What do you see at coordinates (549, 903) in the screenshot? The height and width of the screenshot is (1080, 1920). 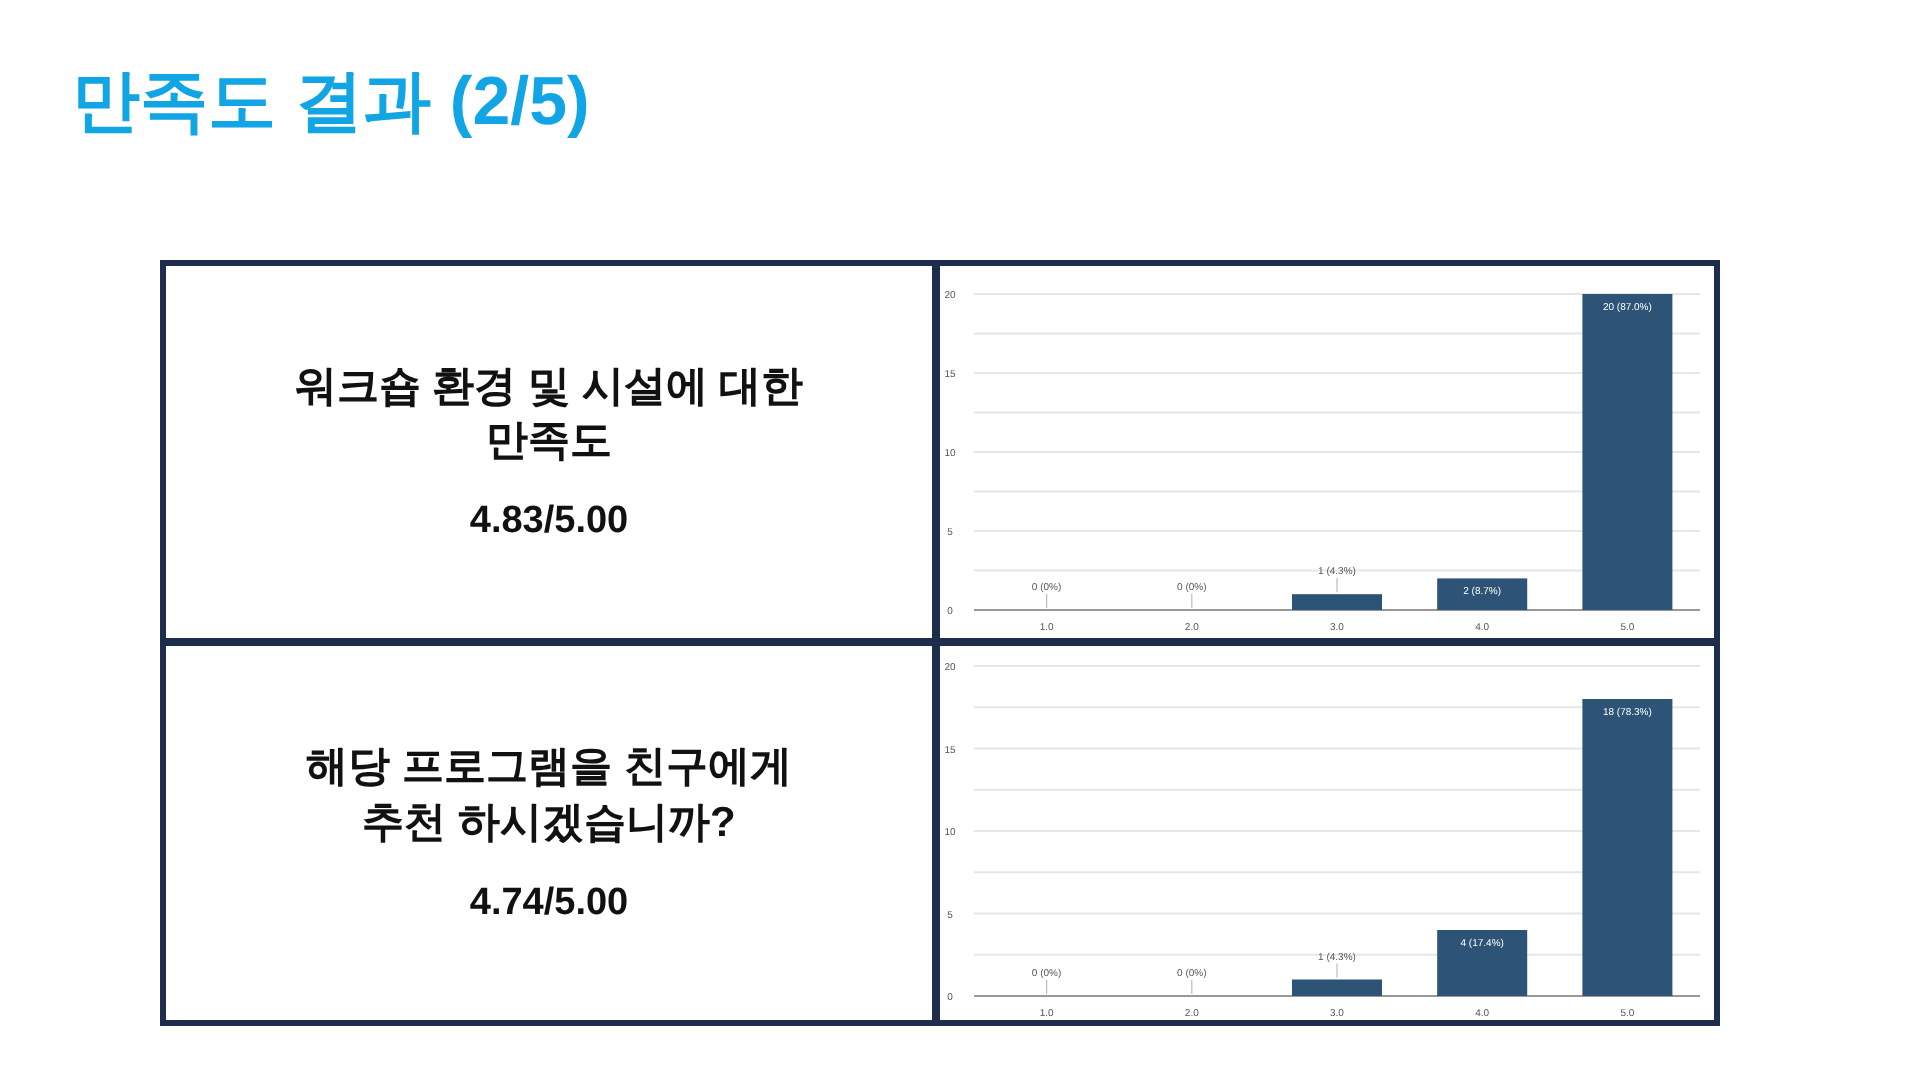 I see `text: 4.74/5.00` at bounding box center [549, 903].